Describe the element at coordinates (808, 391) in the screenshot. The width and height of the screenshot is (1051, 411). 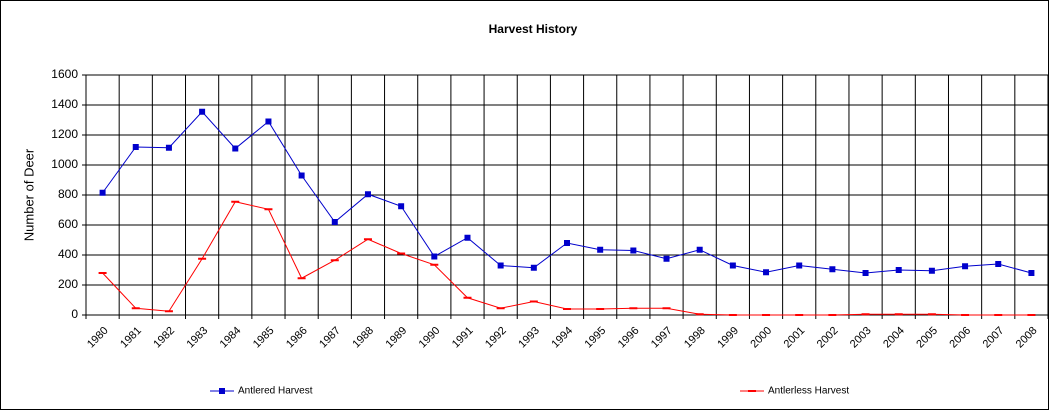
I see `legend-label: Antlerless Harvest` at that location.